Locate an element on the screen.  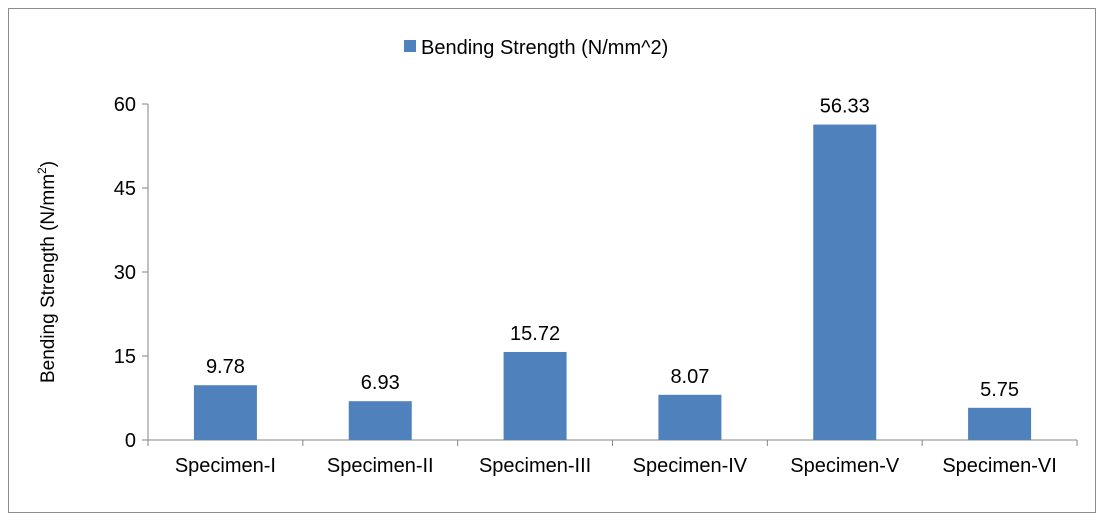
data-label: 8.07 is located at coordinates (689, 377).